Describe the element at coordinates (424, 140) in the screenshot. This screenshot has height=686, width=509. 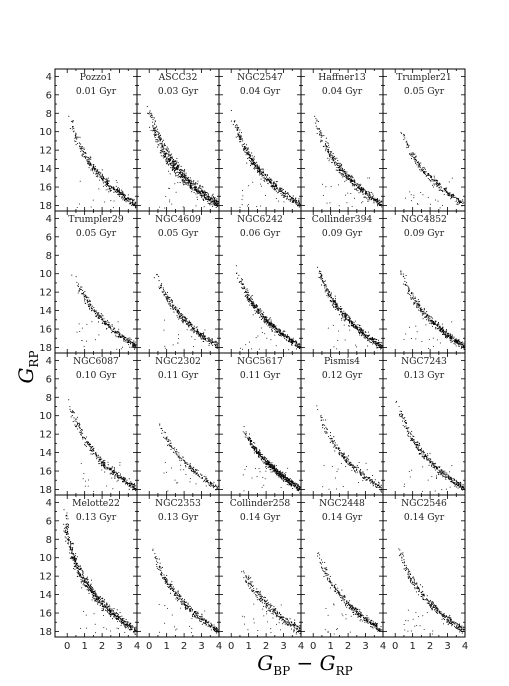
I see `panel-ticks` at that location.